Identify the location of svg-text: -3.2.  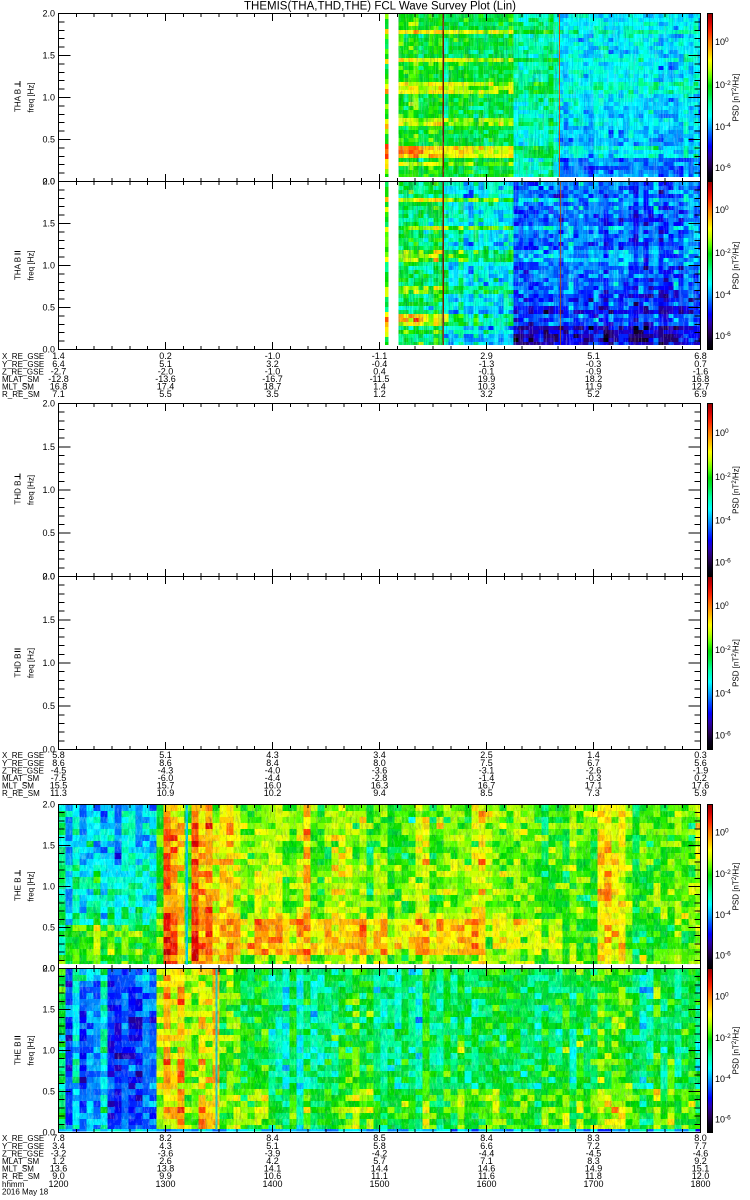
(59, 1153).